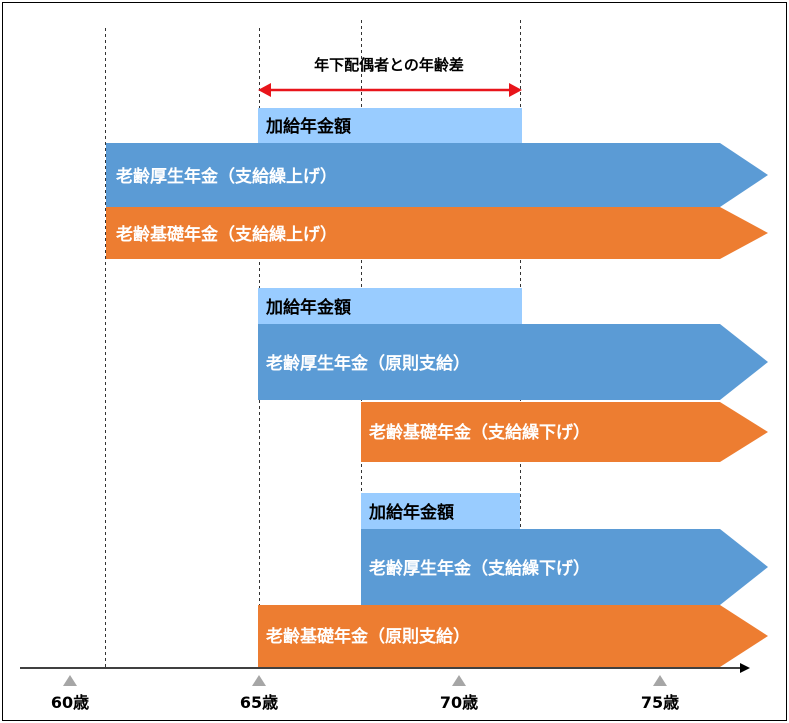 The height and width of the screenshot is (723, 789). I want to click on tick-label-70: 70歳, so click(459, 702).